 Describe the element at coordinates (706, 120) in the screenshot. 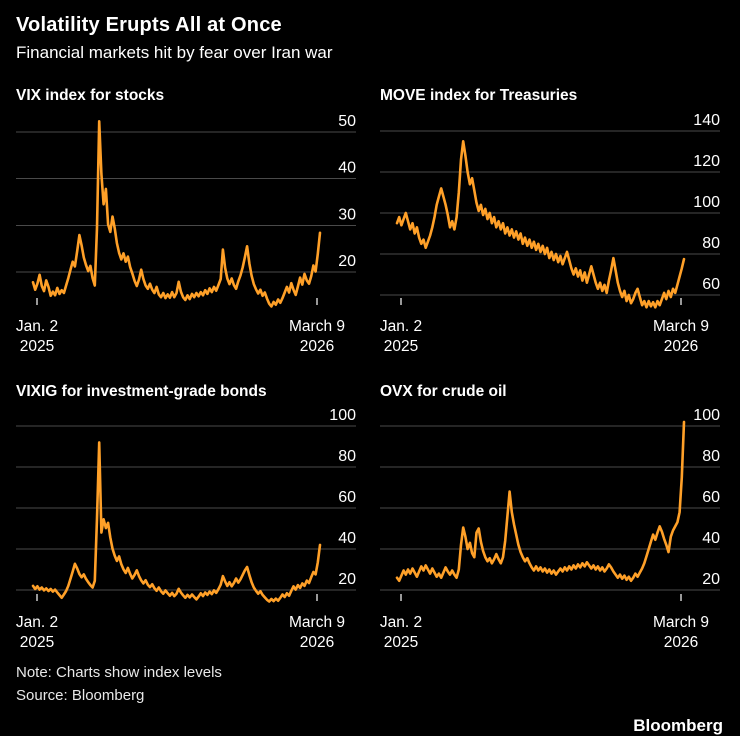

I see `y-axis-tick-label: 140` at that location.